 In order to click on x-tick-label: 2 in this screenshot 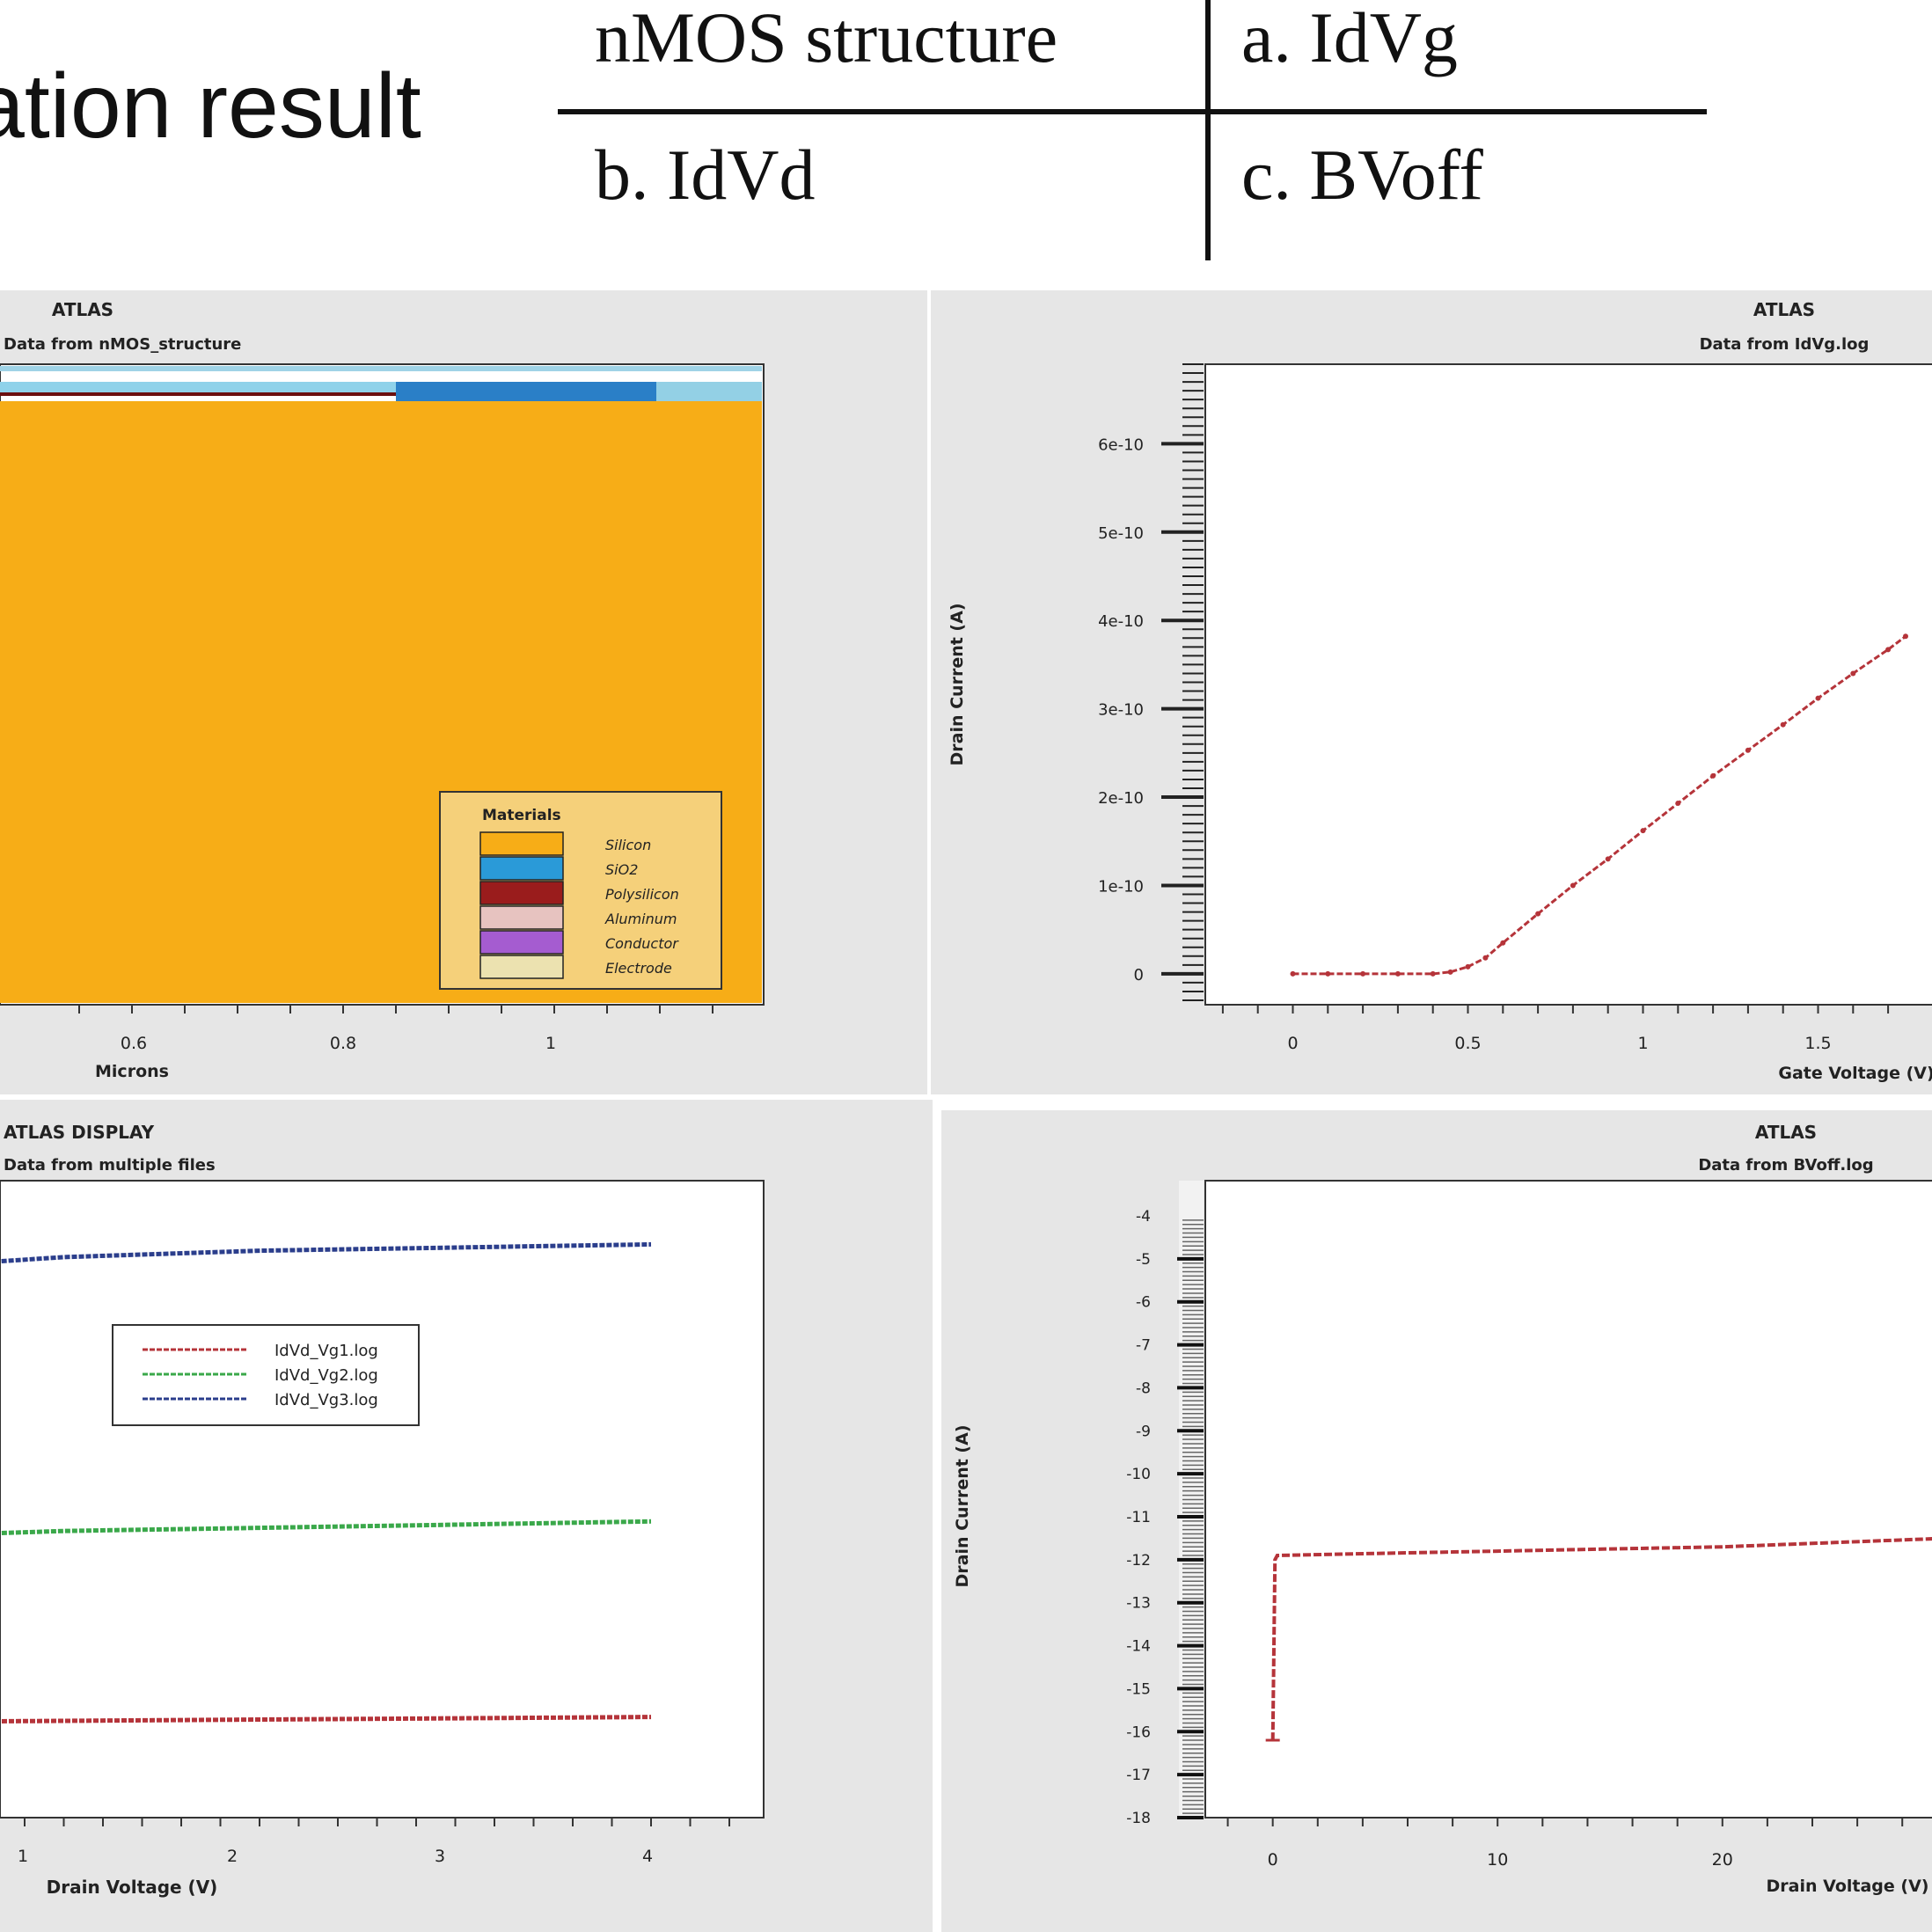, I will do `click(232, 1856)`.